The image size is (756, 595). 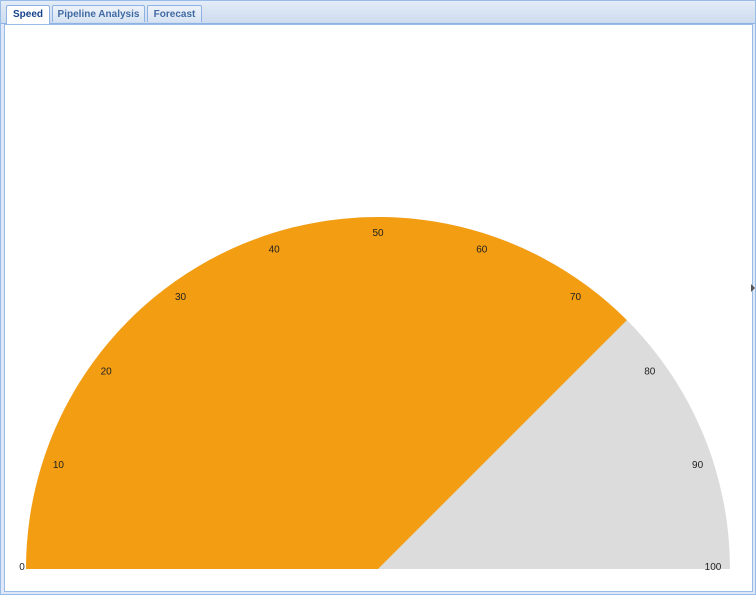 I want to click on tab-speed: Speed, so click(x=28, y=14).